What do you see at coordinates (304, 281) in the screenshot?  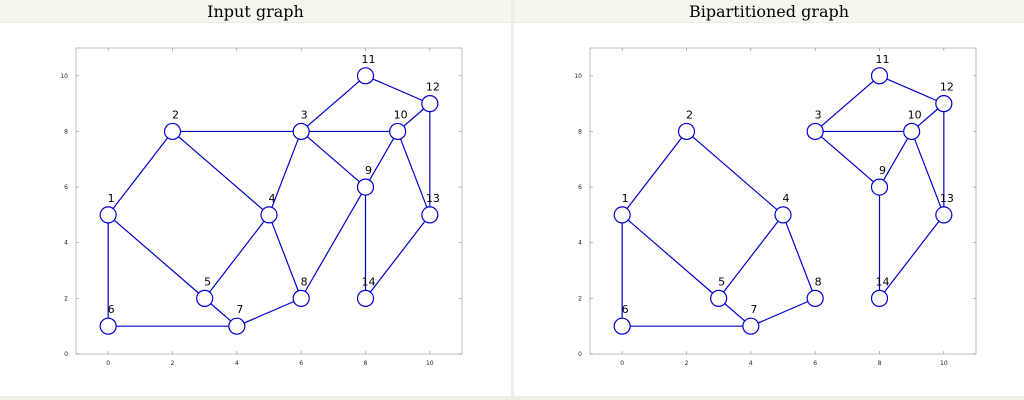 I see `graph-node-label-8: 8` at bounding box center [304, 281].